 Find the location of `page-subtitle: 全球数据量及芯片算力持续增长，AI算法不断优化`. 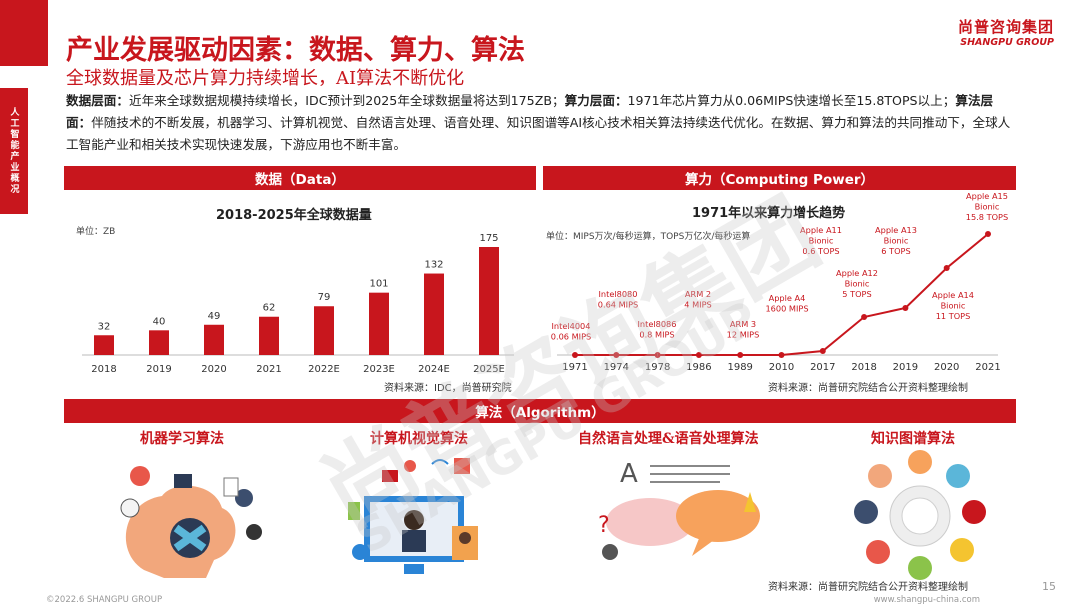

page-subtitle: 全球数据量及芯片算力持续增长，AI算法不断优化 is located at coordinates (265, 78).